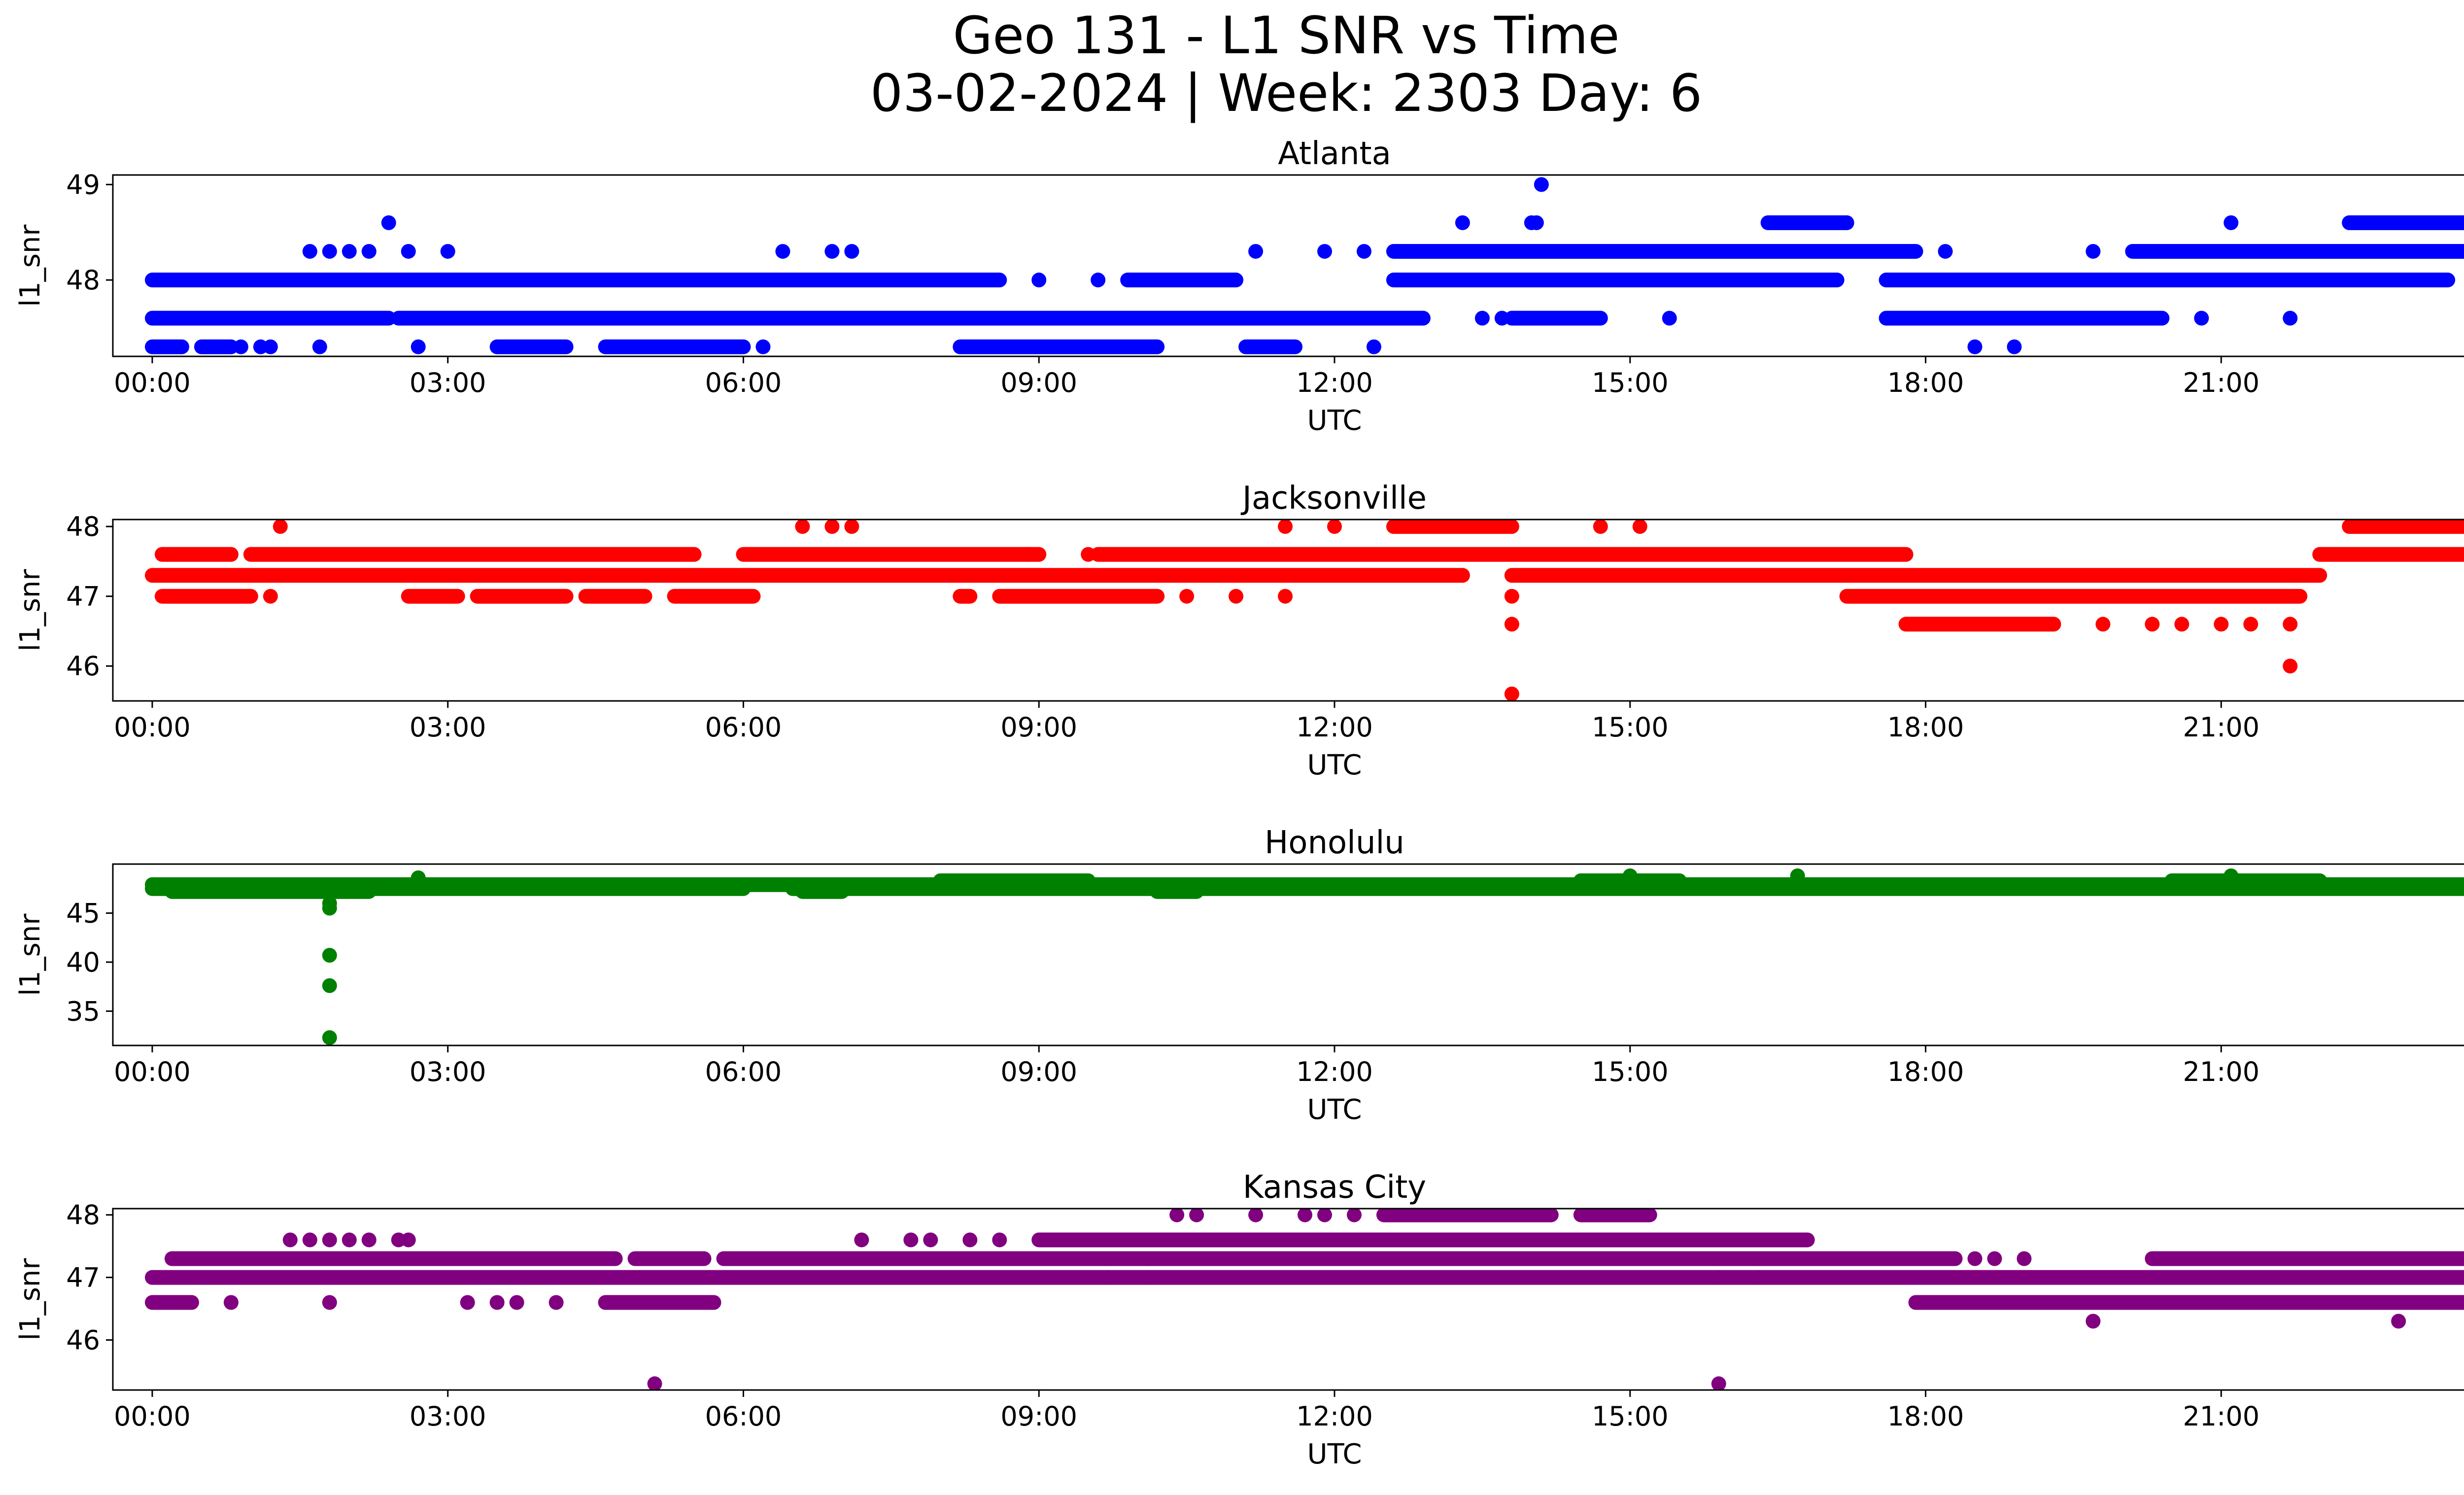 The height and width of the screenshot is (1495, 2464). I want to click on panel-title: Kansas City, so click(1334, 1187).